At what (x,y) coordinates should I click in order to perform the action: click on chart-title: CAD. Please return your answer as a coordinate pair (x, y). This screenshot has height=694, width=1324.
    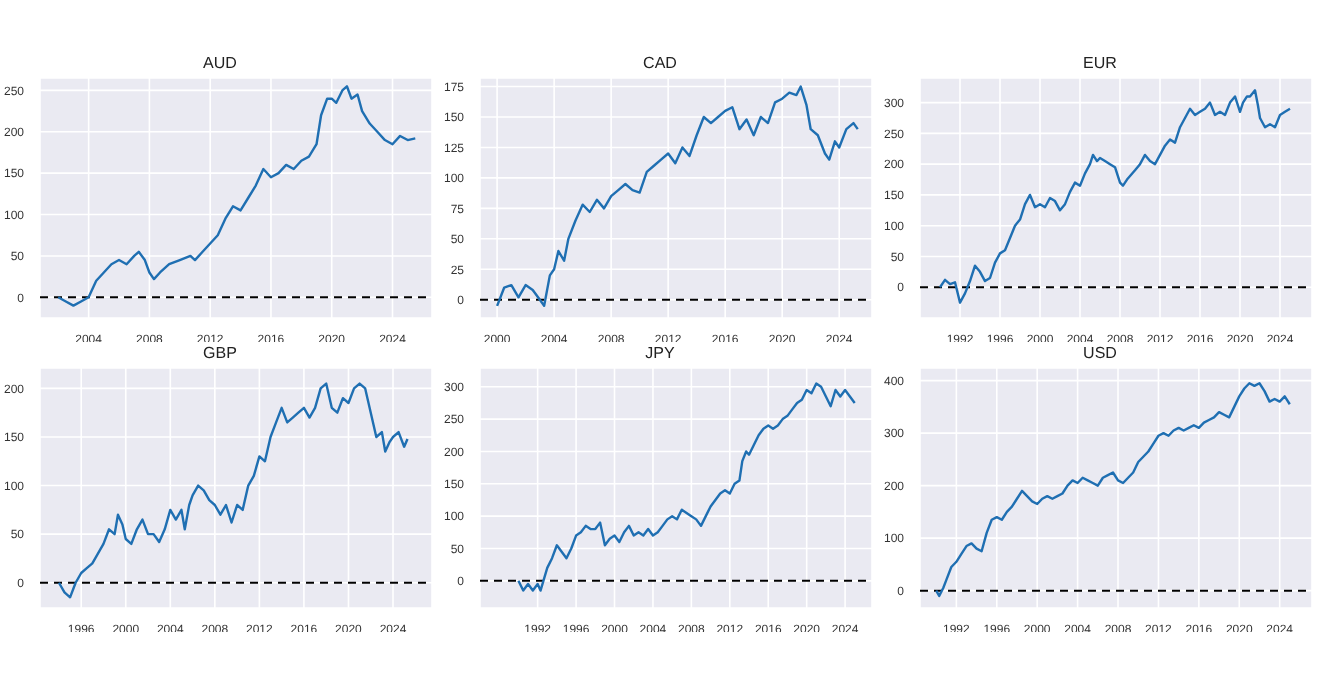
    Looking at the image, I should click on (660, 63).